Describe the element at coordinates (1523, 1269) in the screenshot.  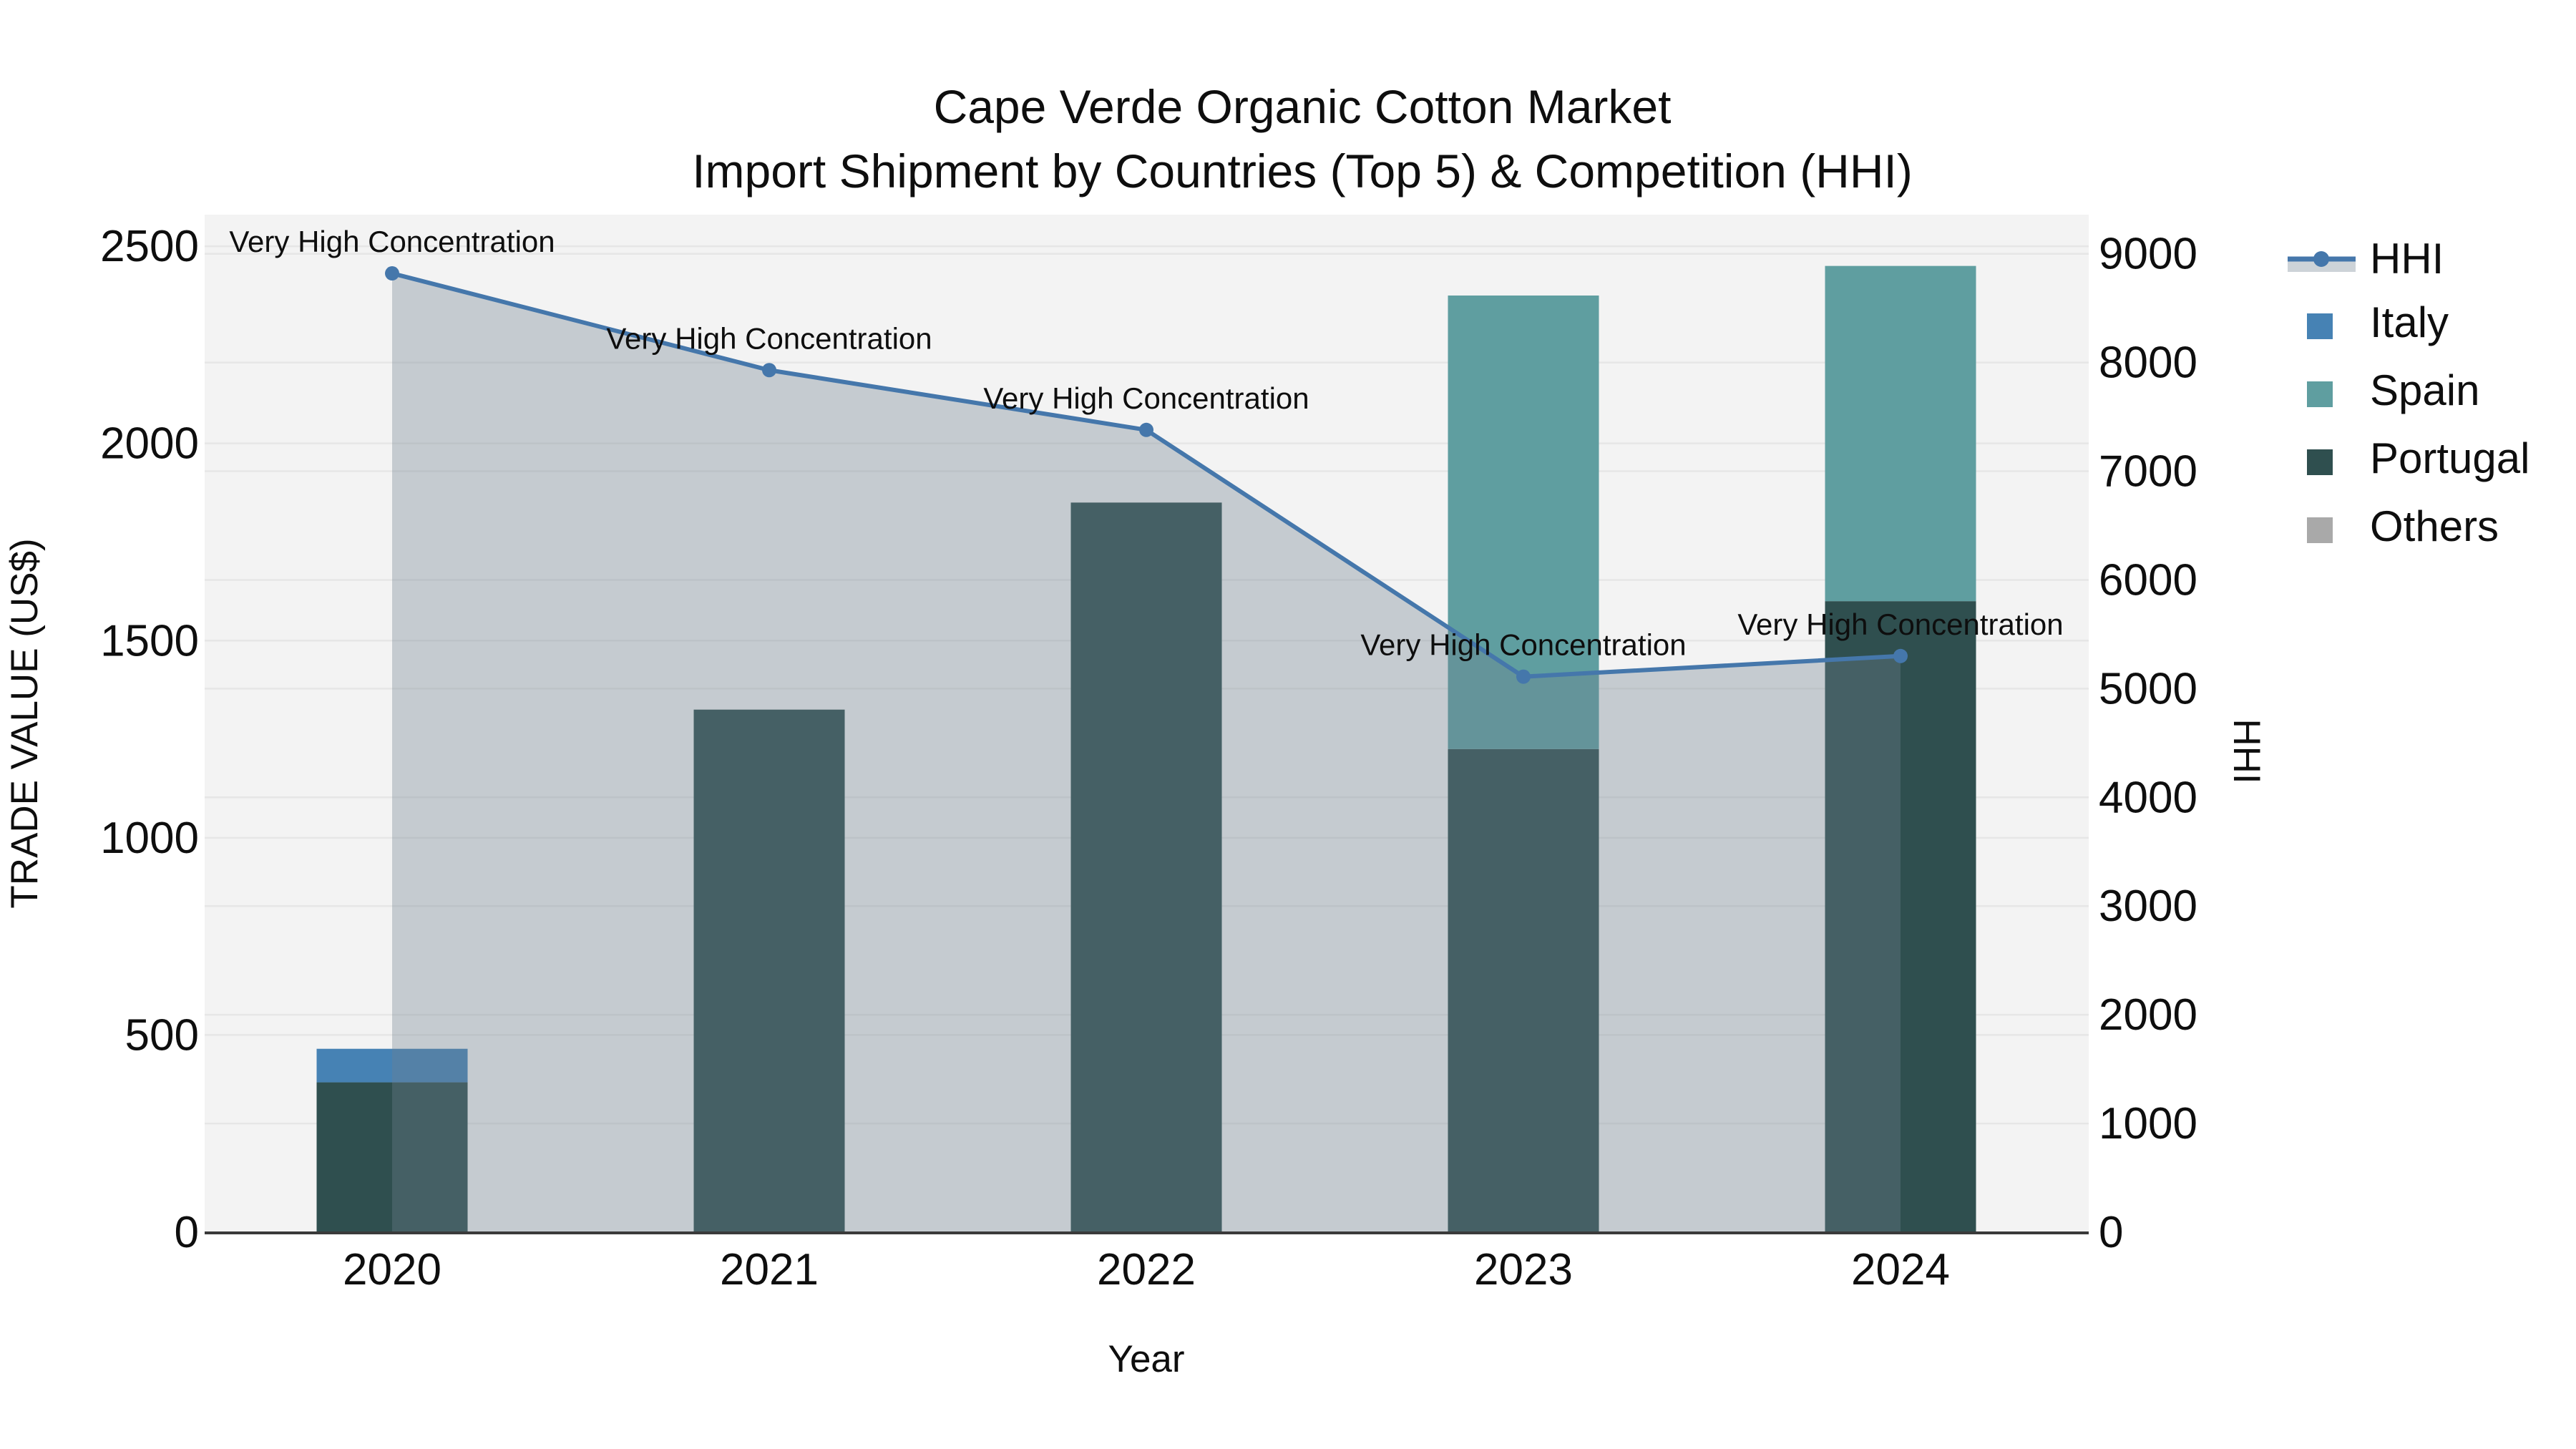
I see `x-tick-2023: 2023` at that location.